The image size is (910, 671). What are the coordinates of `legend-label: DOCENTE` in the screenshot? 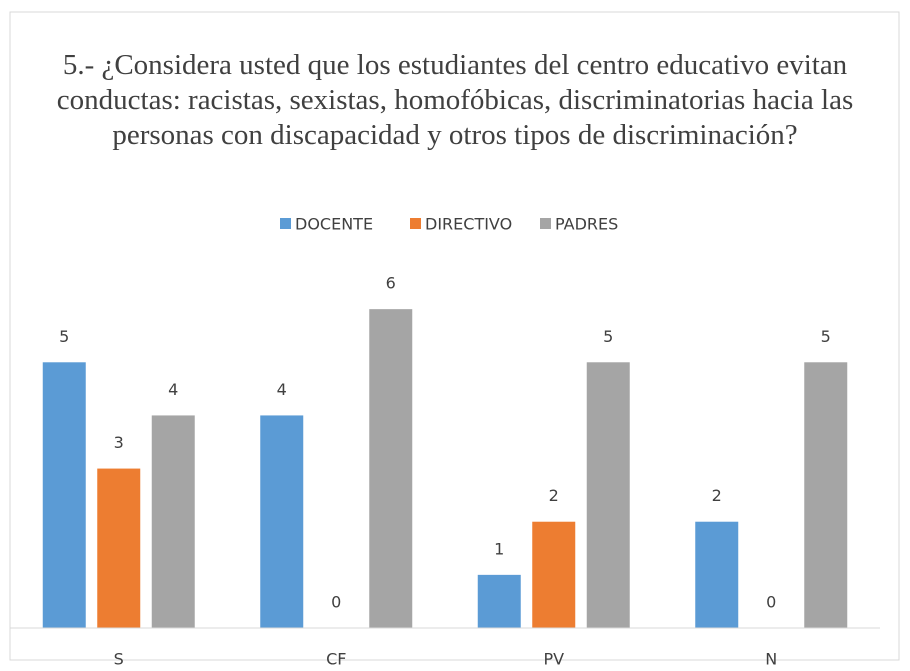 It's located at (334, 224).